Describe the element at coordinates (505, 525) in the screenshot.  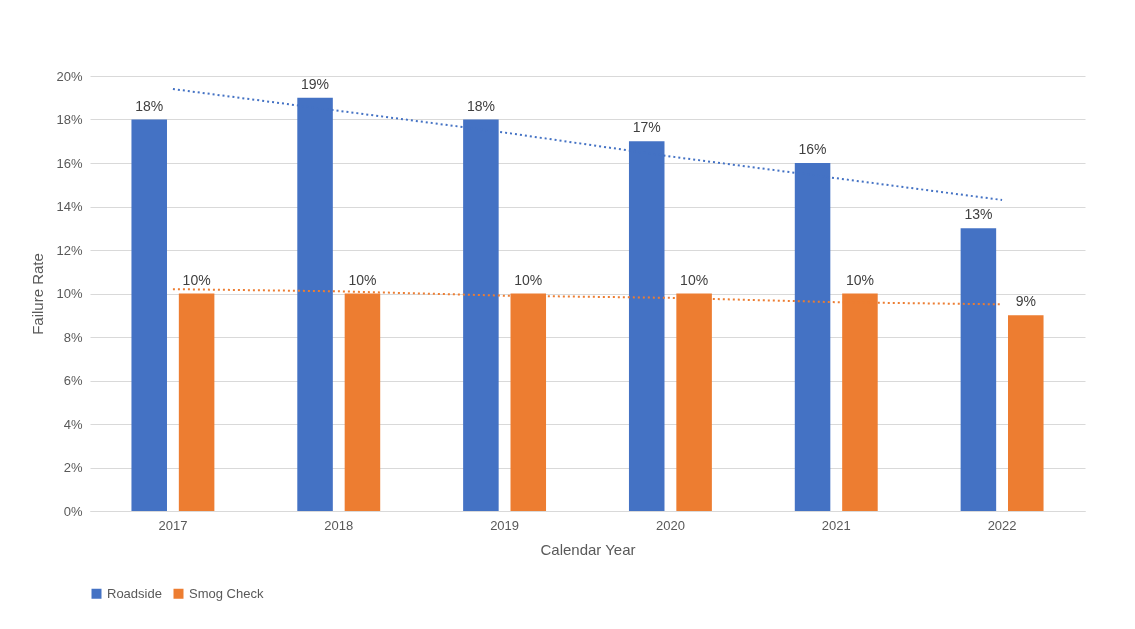
I see `x-tick-label: 2019` at that location.